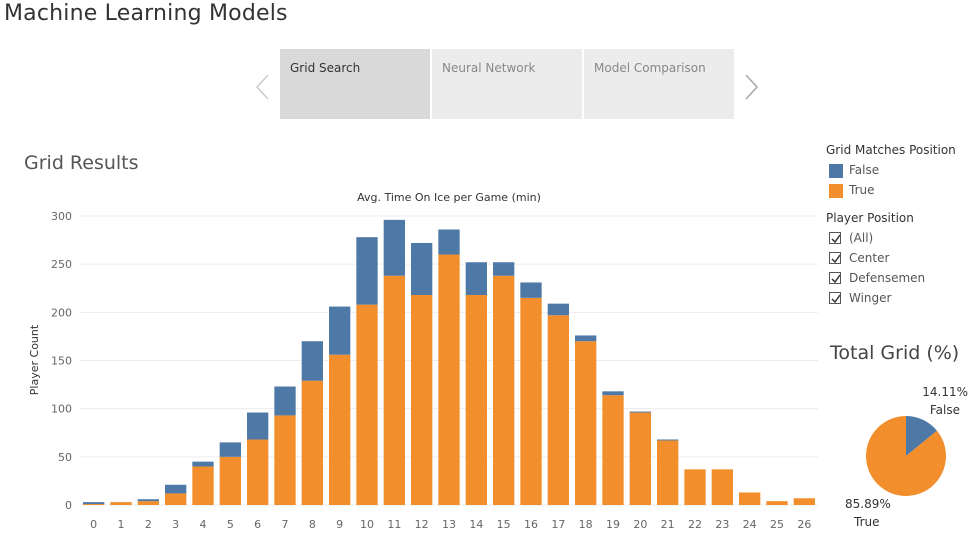 The width and height of the screenshot is (972, 539). I want to click on x-tick-label: 5, so click(230, 524).